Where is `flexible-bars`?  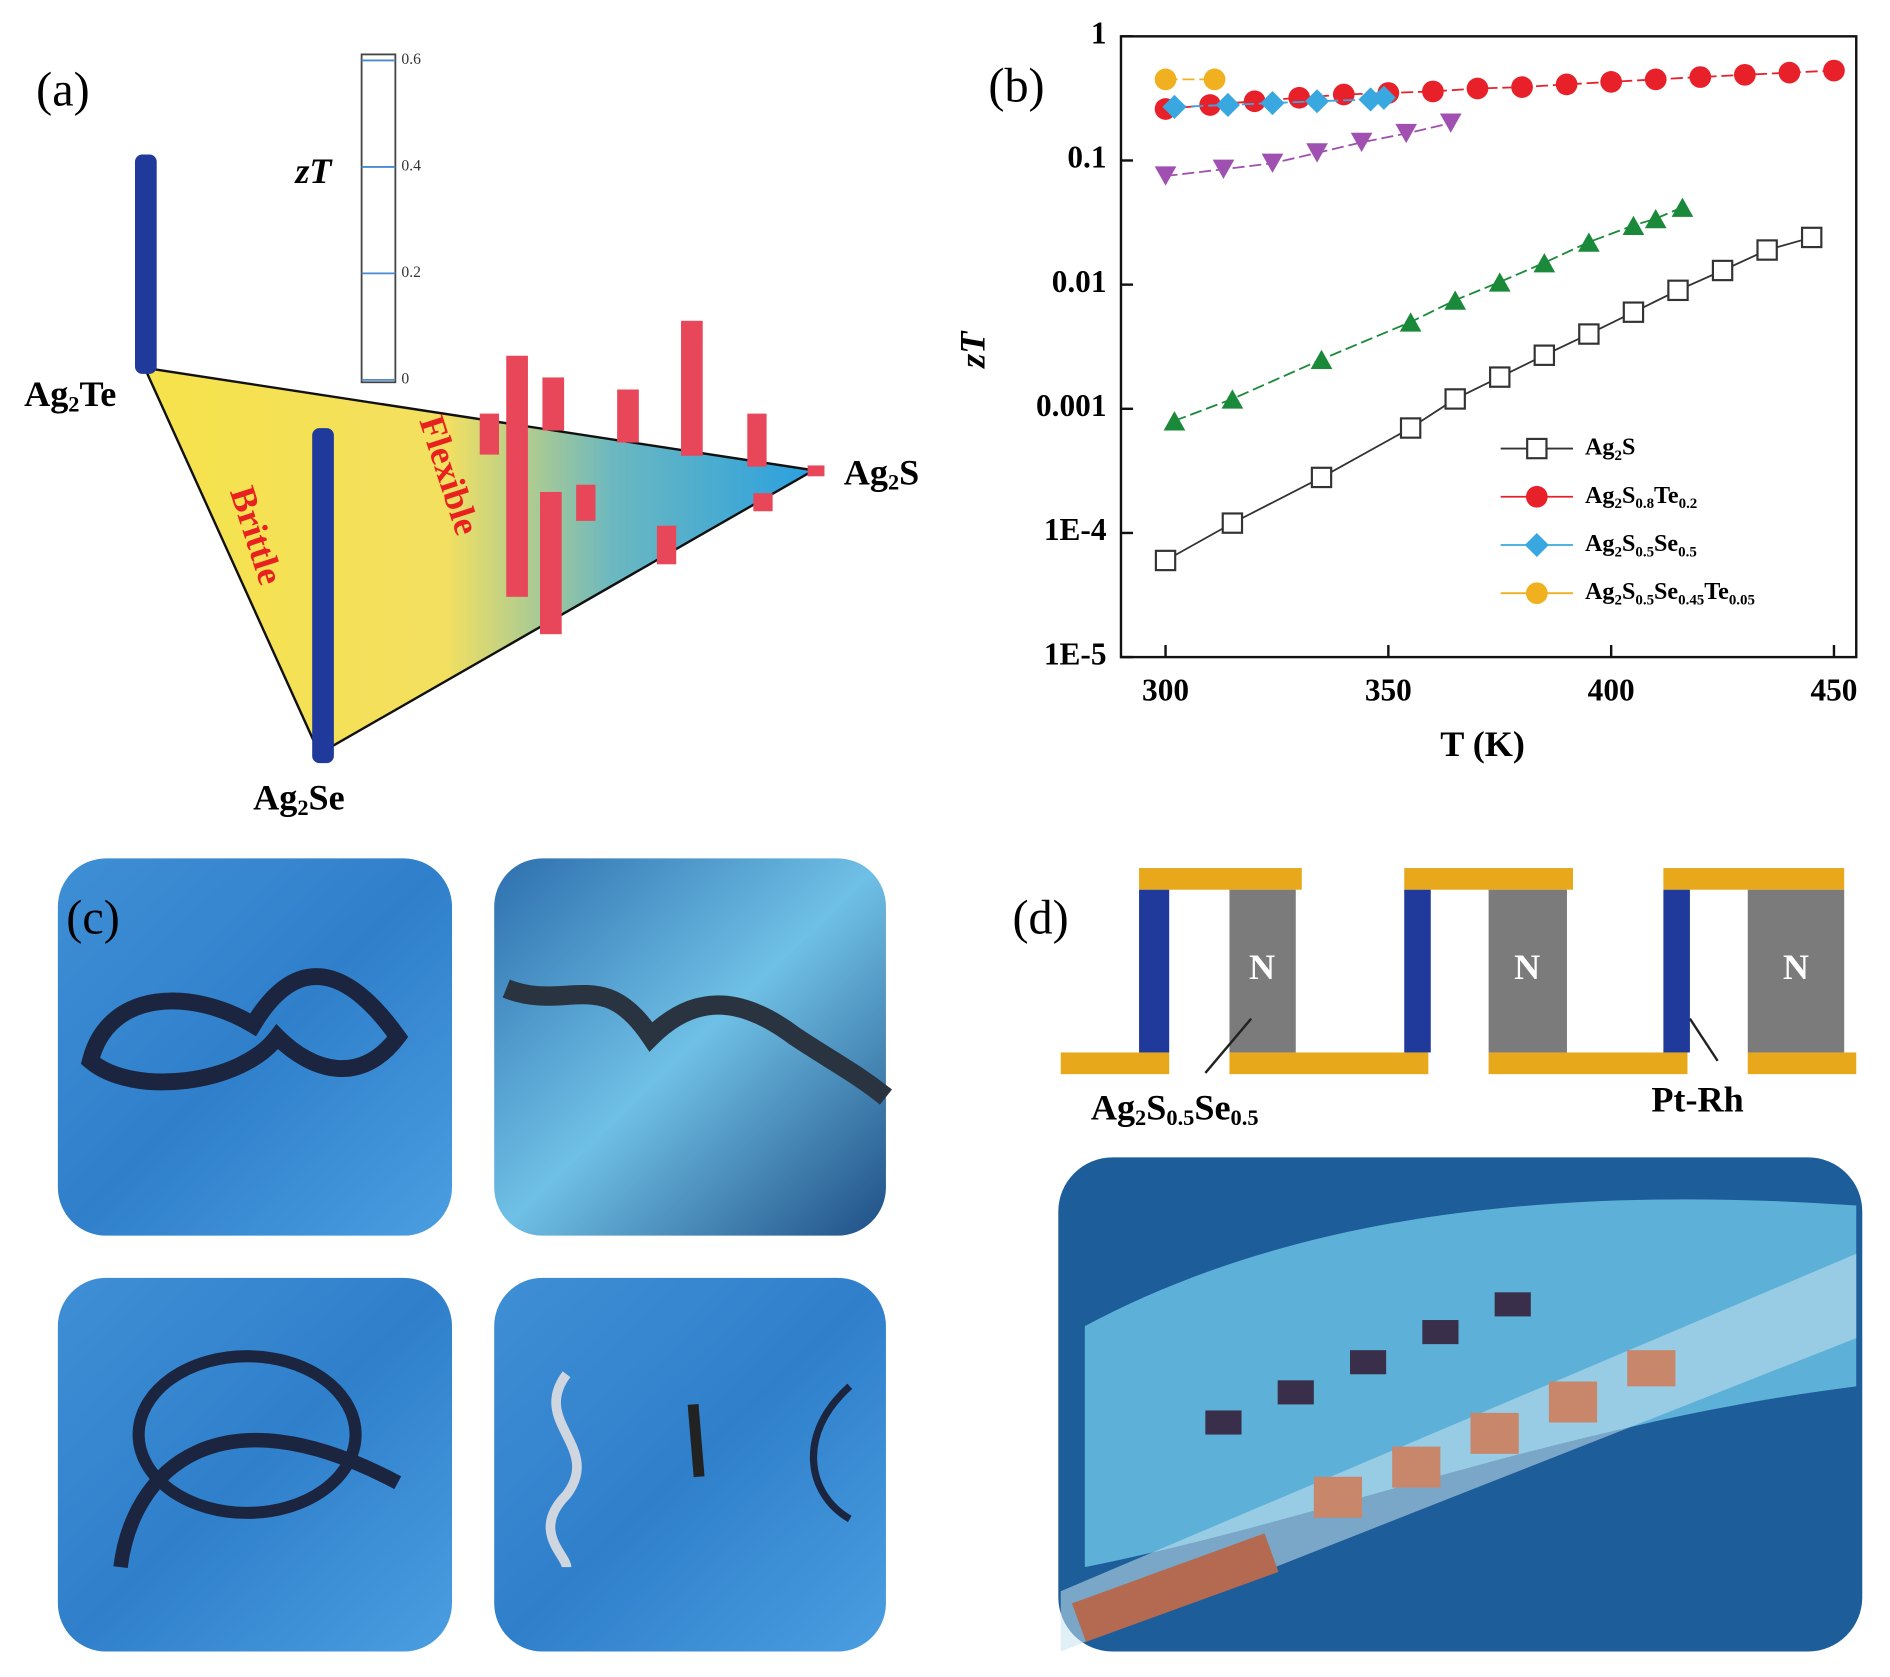
flexible-bars is located at coordinates (652, 477).